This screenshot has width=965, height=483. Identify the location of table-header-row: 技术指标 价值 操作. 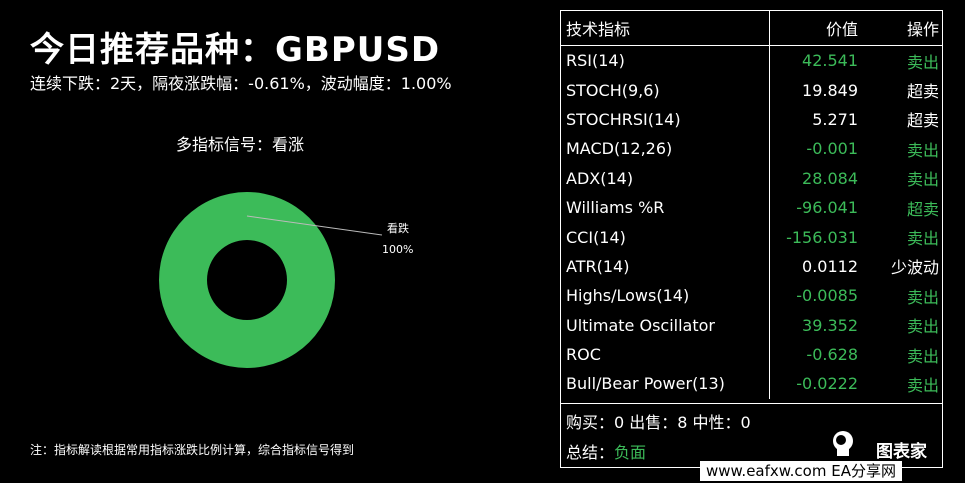
(751, 28).